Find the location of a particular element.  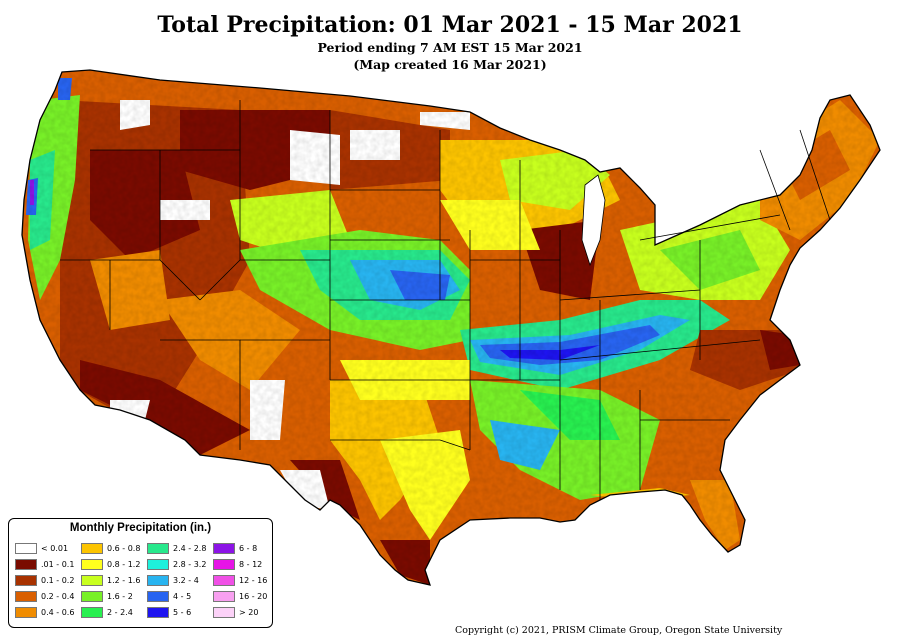

legend-item: < 0.01 is located at coordinates (48, 549).